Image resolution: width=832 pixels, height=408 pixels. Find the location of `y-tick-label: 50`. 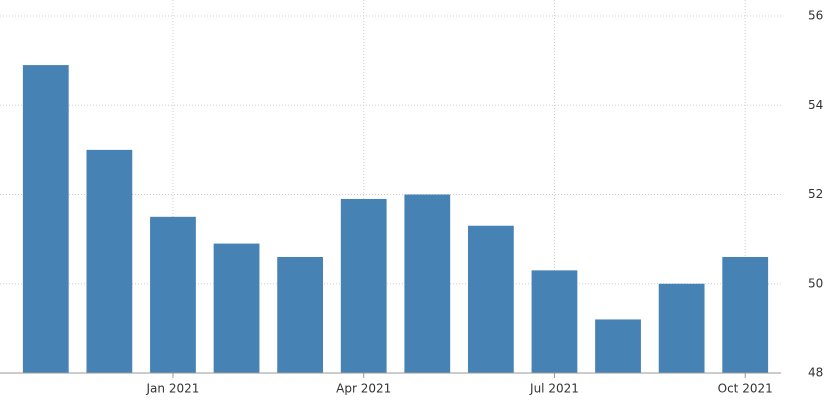

y-tick-label: 50 is located at coordinates (815, 283).